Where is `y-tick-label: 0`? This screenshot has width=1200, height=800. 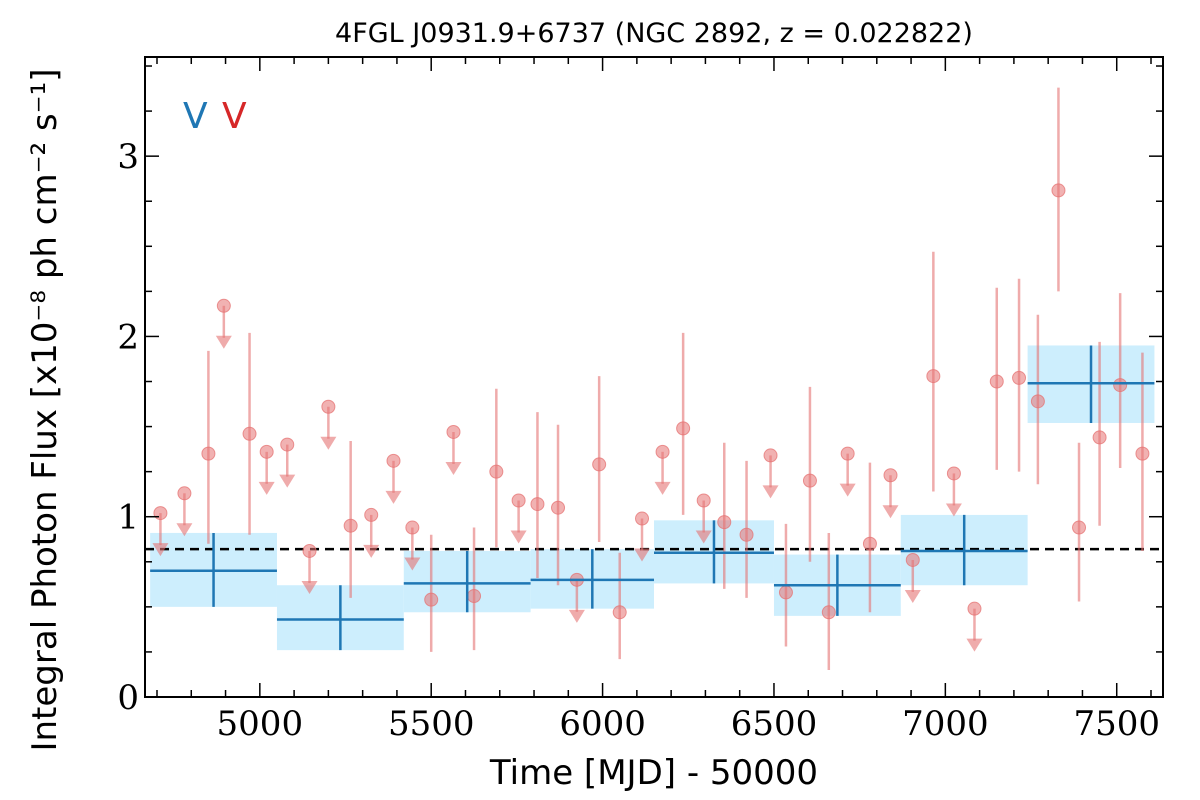
y-tick-label: 0 is located at coordinates (128, 698).